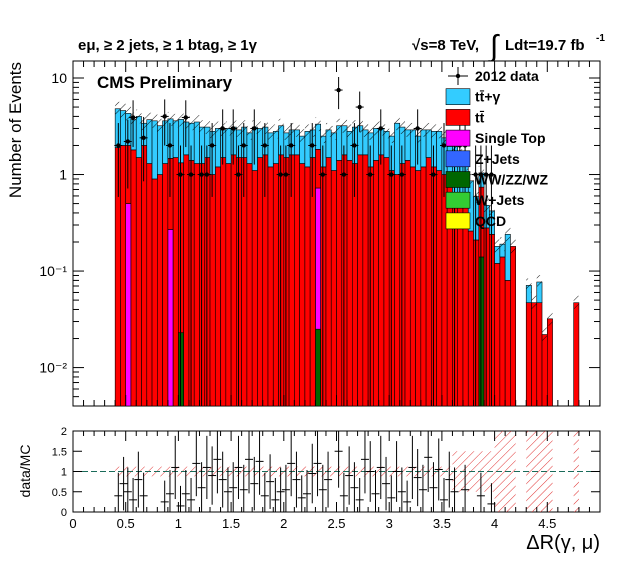 The image size is (631, 572). I want to click on y-tick-label-3: 10, so click(59, 78).